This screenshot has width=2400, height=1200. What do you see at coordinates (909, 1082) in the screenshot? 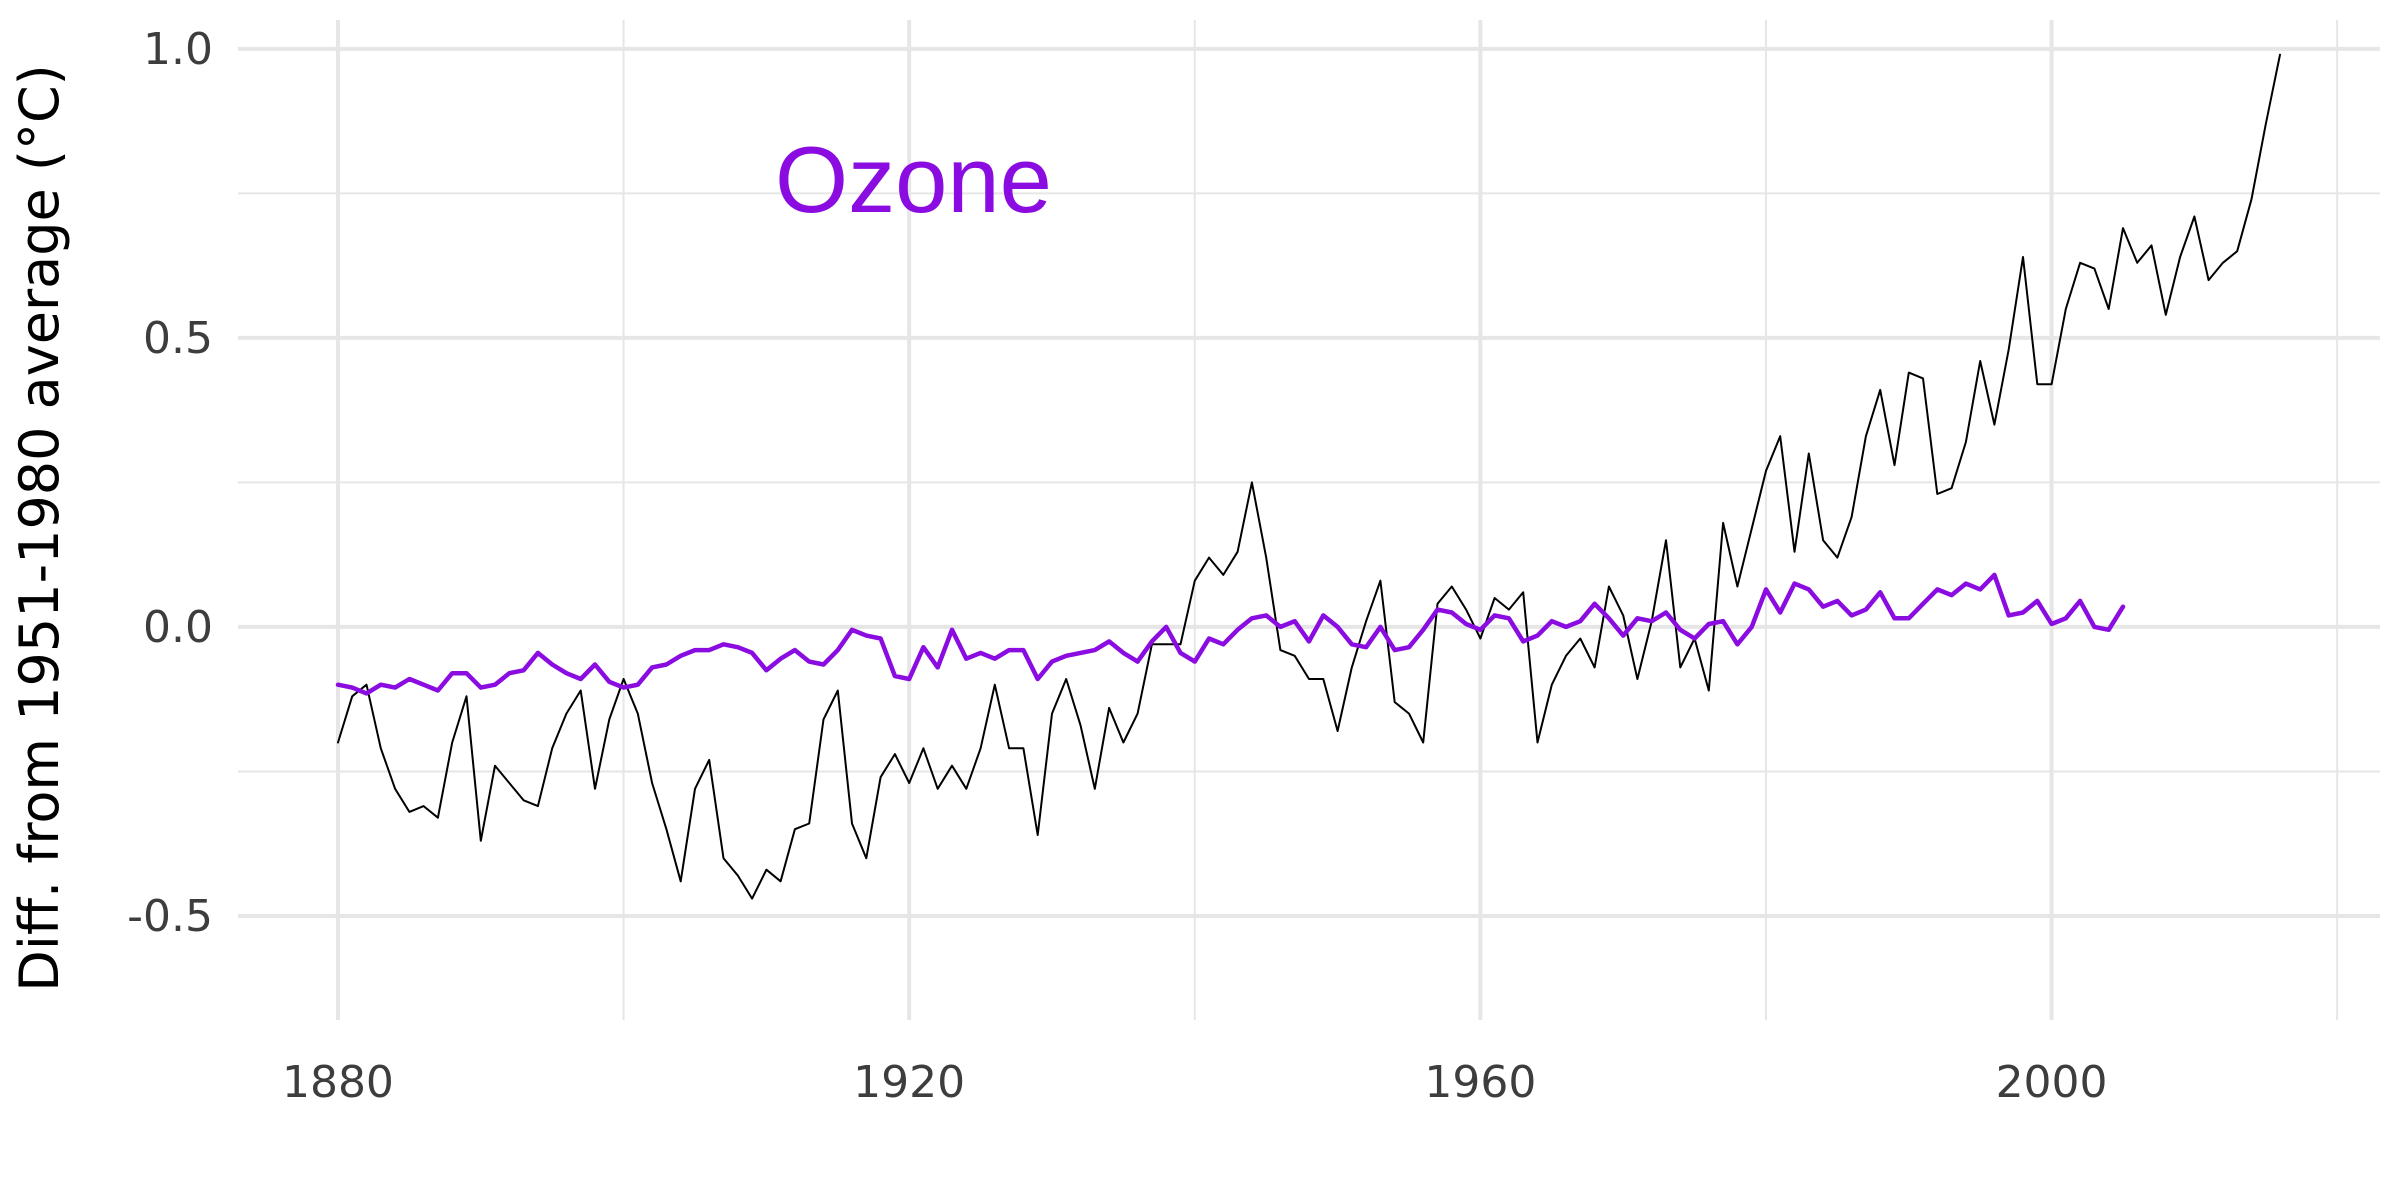
I see `x-tick-label: 1920` at bounding box center [909, 1082].